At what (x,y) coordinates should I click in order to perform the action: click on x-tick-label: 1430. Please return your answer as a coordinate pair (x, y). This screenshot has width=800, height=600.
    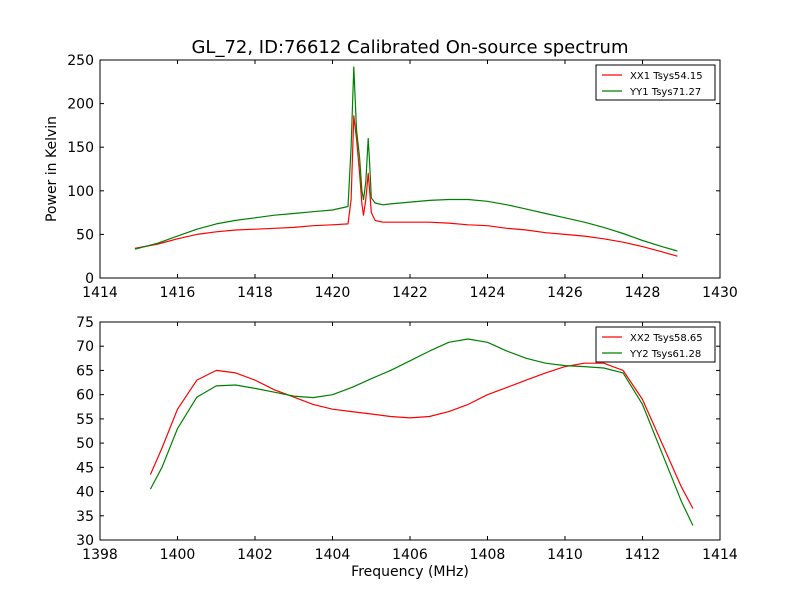
    Looking at the image, I should click on (720, 293).